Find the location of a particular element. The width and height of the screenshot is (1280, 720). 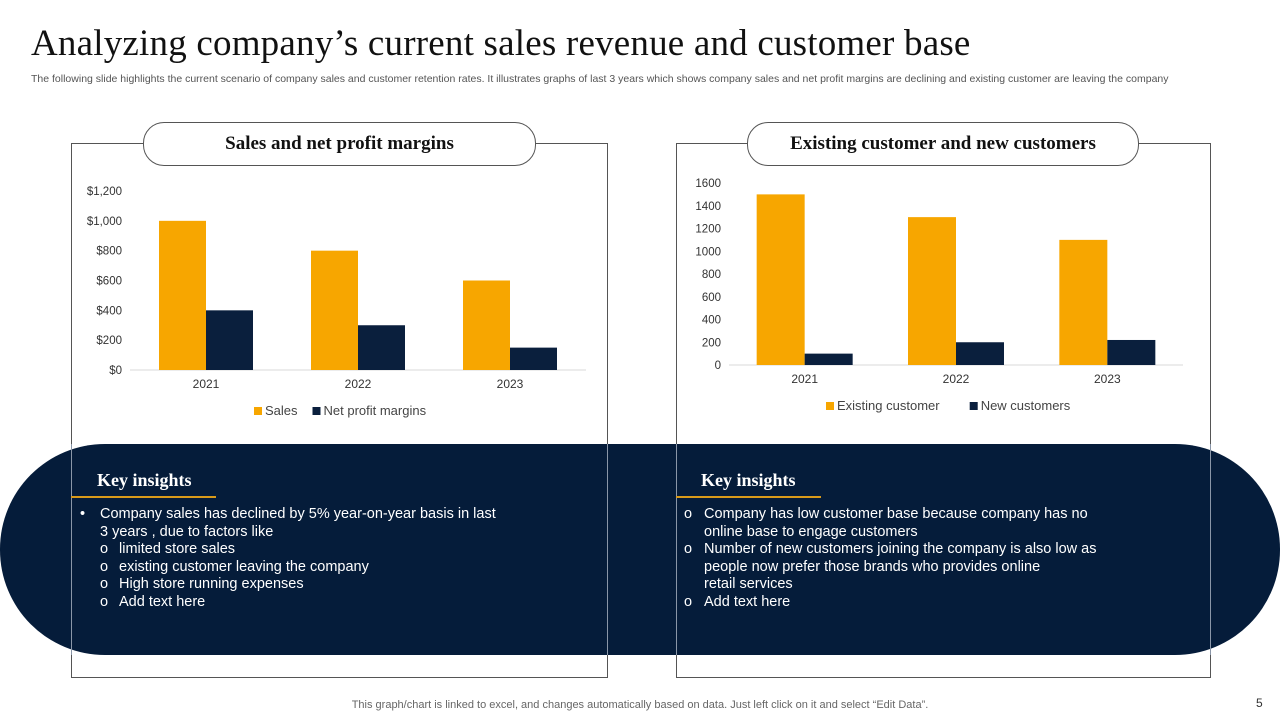

y-tick-label: 400 is located at coordinates (711, 321).